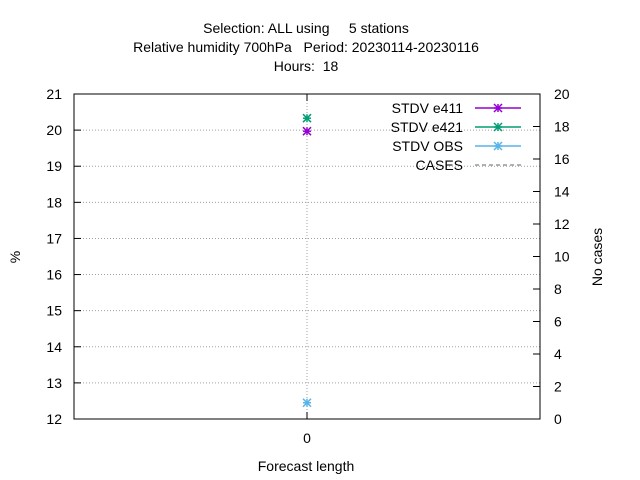 The height and width of the screenshot is (480, 640). I want to click on legend: STDV e411 STDV e421 STDV OBS CASES, so click(456, 136).